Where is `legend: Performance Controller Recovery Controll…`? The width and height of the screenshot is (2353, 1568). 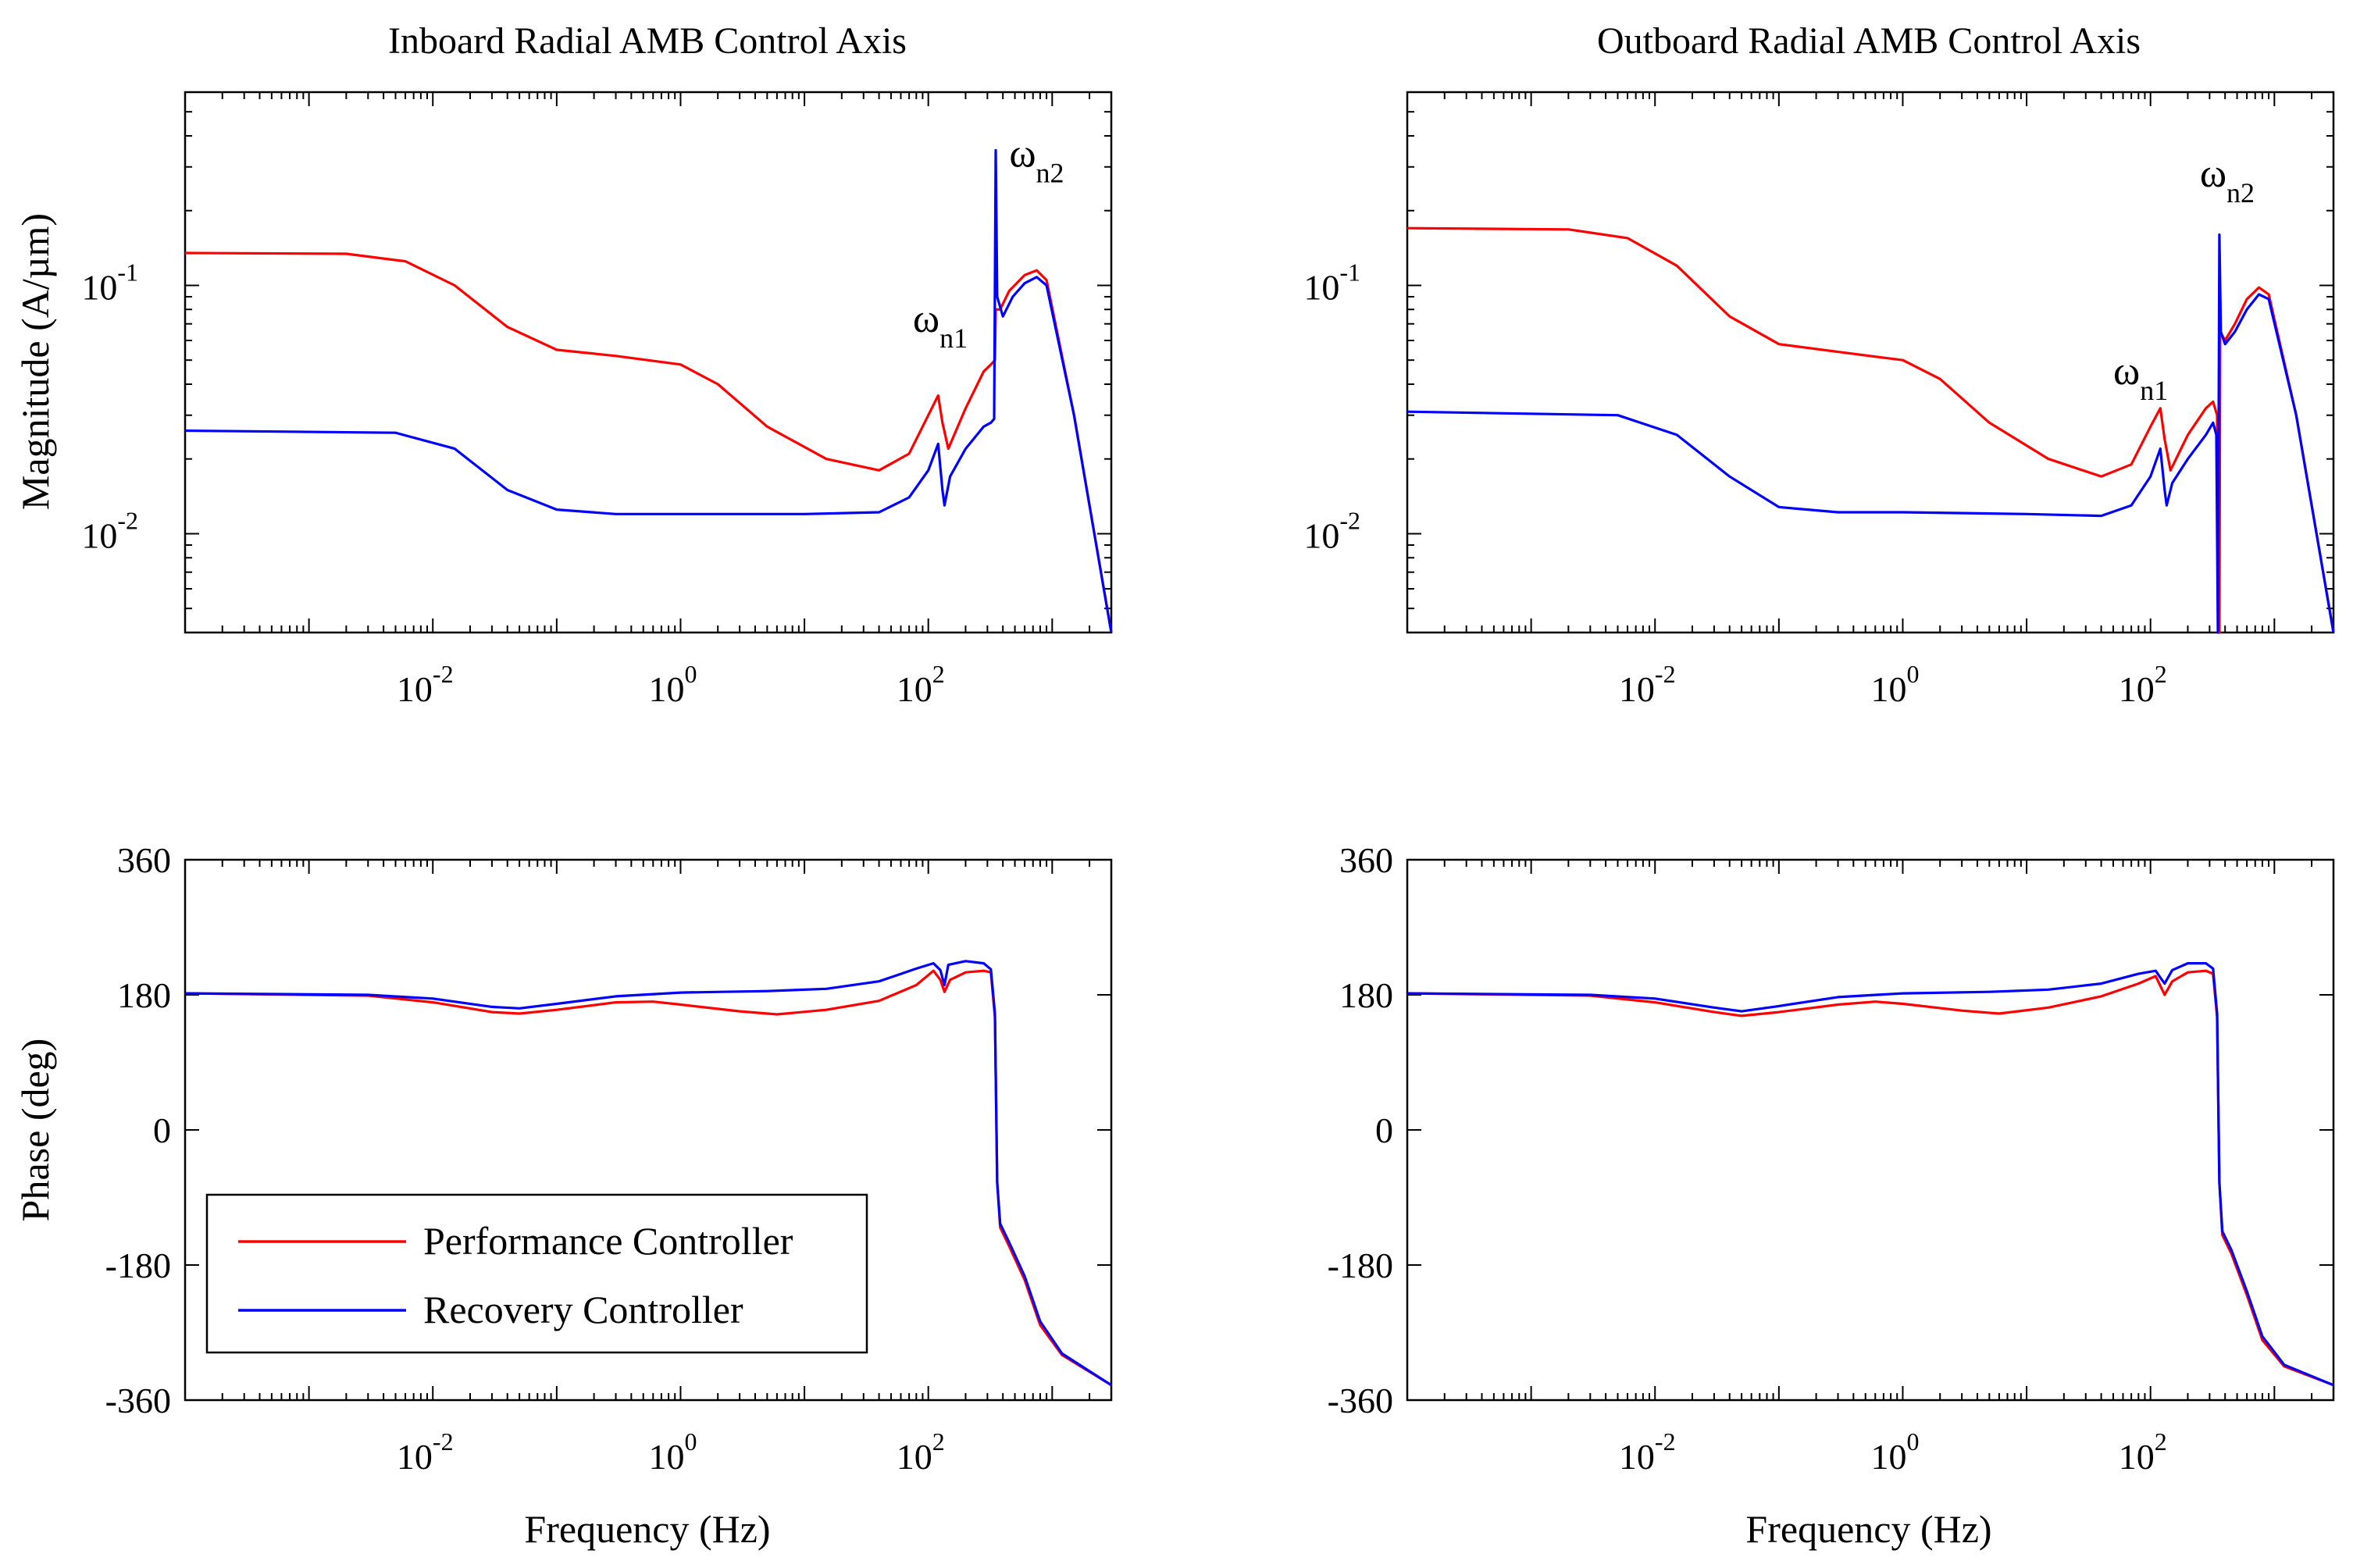
legend: Performance Controller Recovery Controll… is located at coordinates (536, 1273).